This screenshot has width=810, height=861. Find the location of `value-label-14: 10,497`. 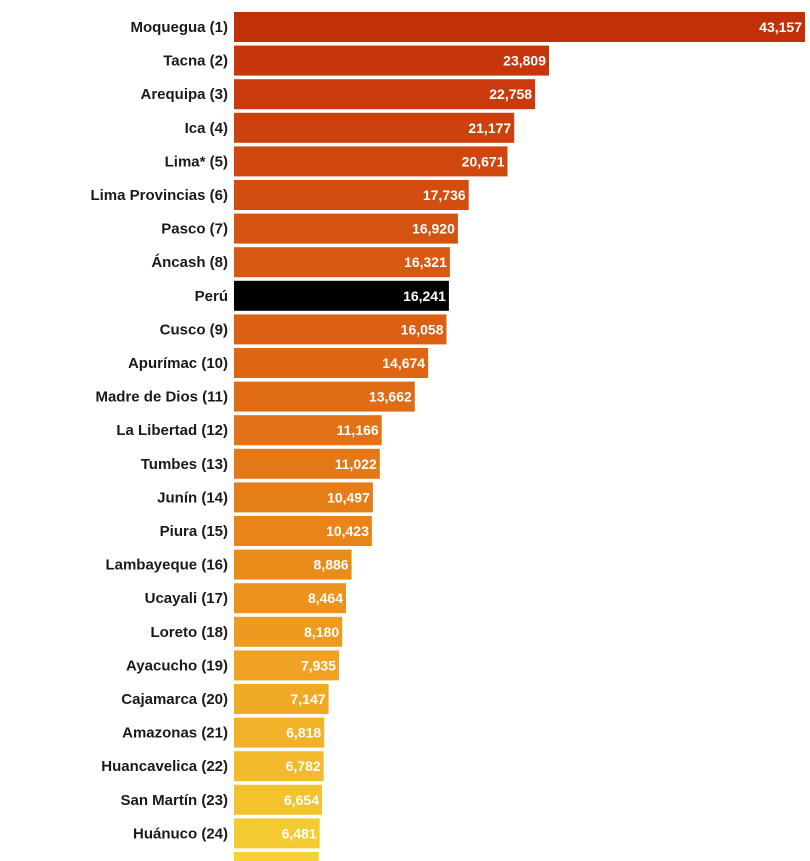

value-label-14: 10,497 is located at coordinates (348, 497).